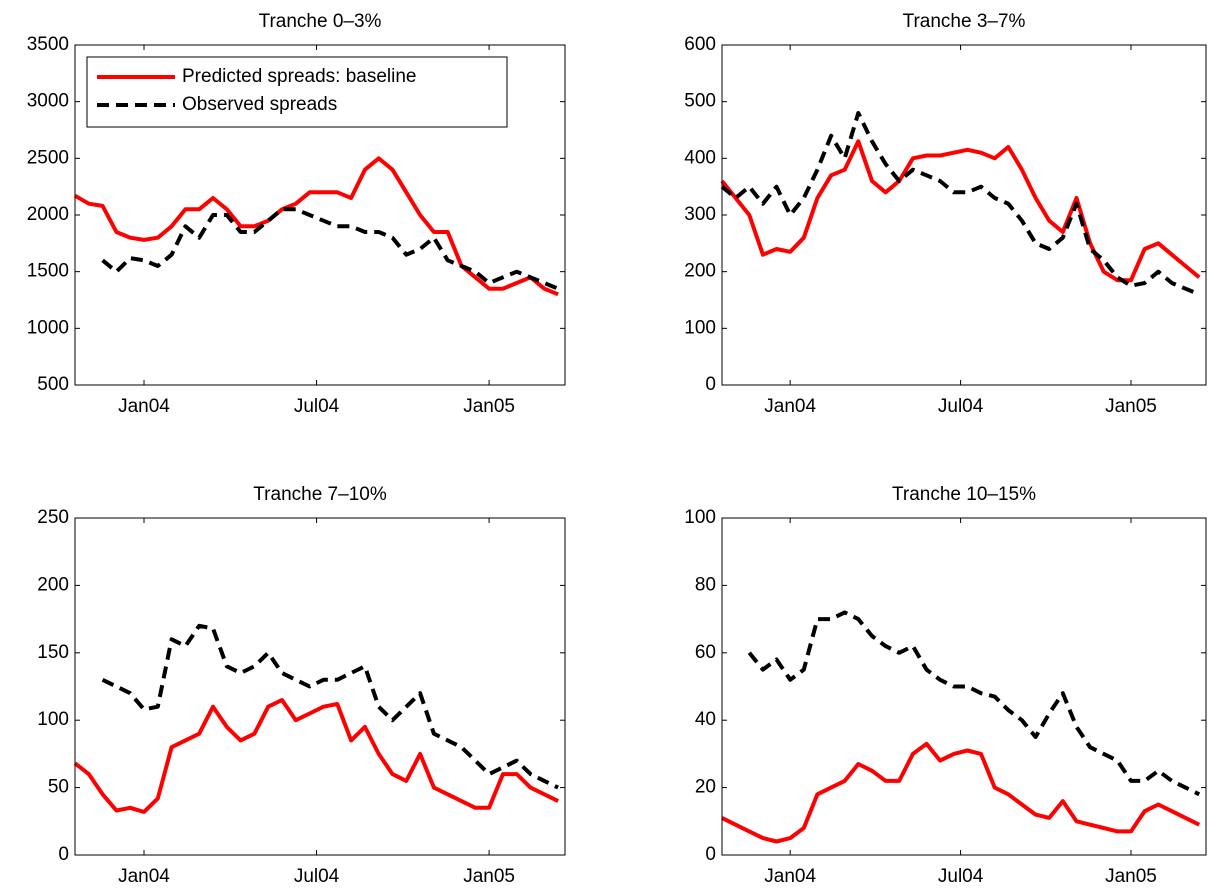 The width and height of the screenshot is (1216, 892). What do you see at coordinates (48, 157) in the screenshot?
I see `y-tick-label: 2500` at bounding box center [48, 157].